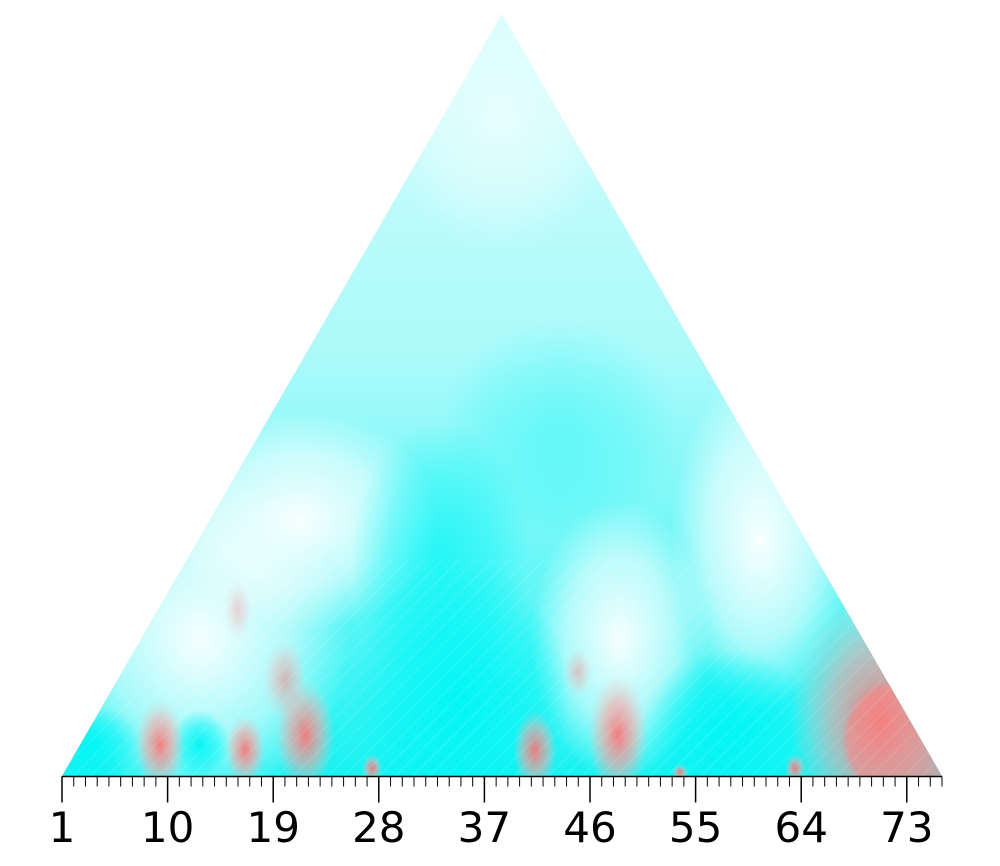 Image resolution: width=1000 pixels, height=866 pixels. Describe the element at coordinates (272, 827) in the screenshot. I see `x-tick-label: 19` at that location.